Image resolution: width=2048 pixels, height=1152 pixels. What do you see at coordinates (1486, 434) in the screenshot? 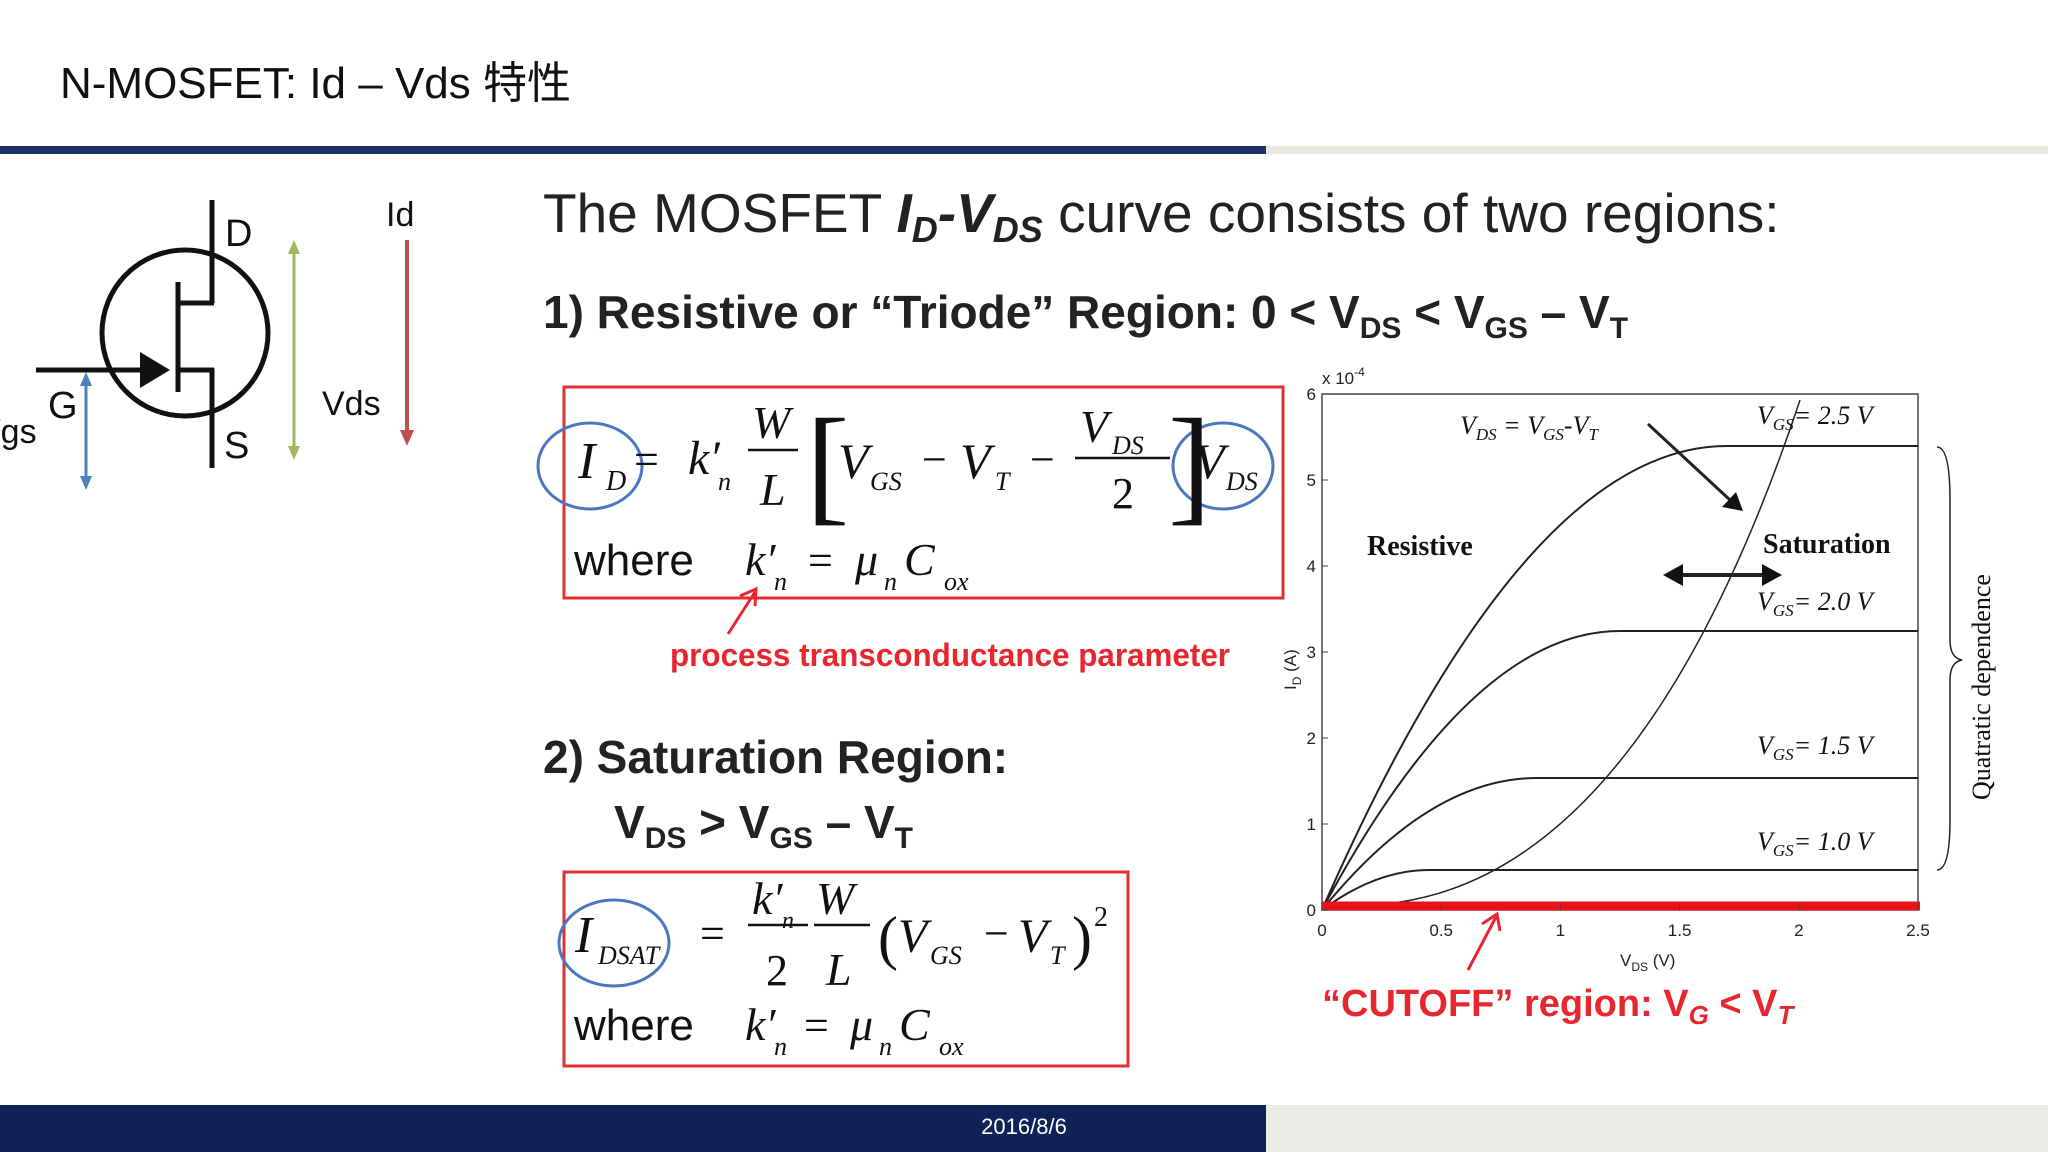
I see `boundary-text: DS` at bounding box center [1486, 434].